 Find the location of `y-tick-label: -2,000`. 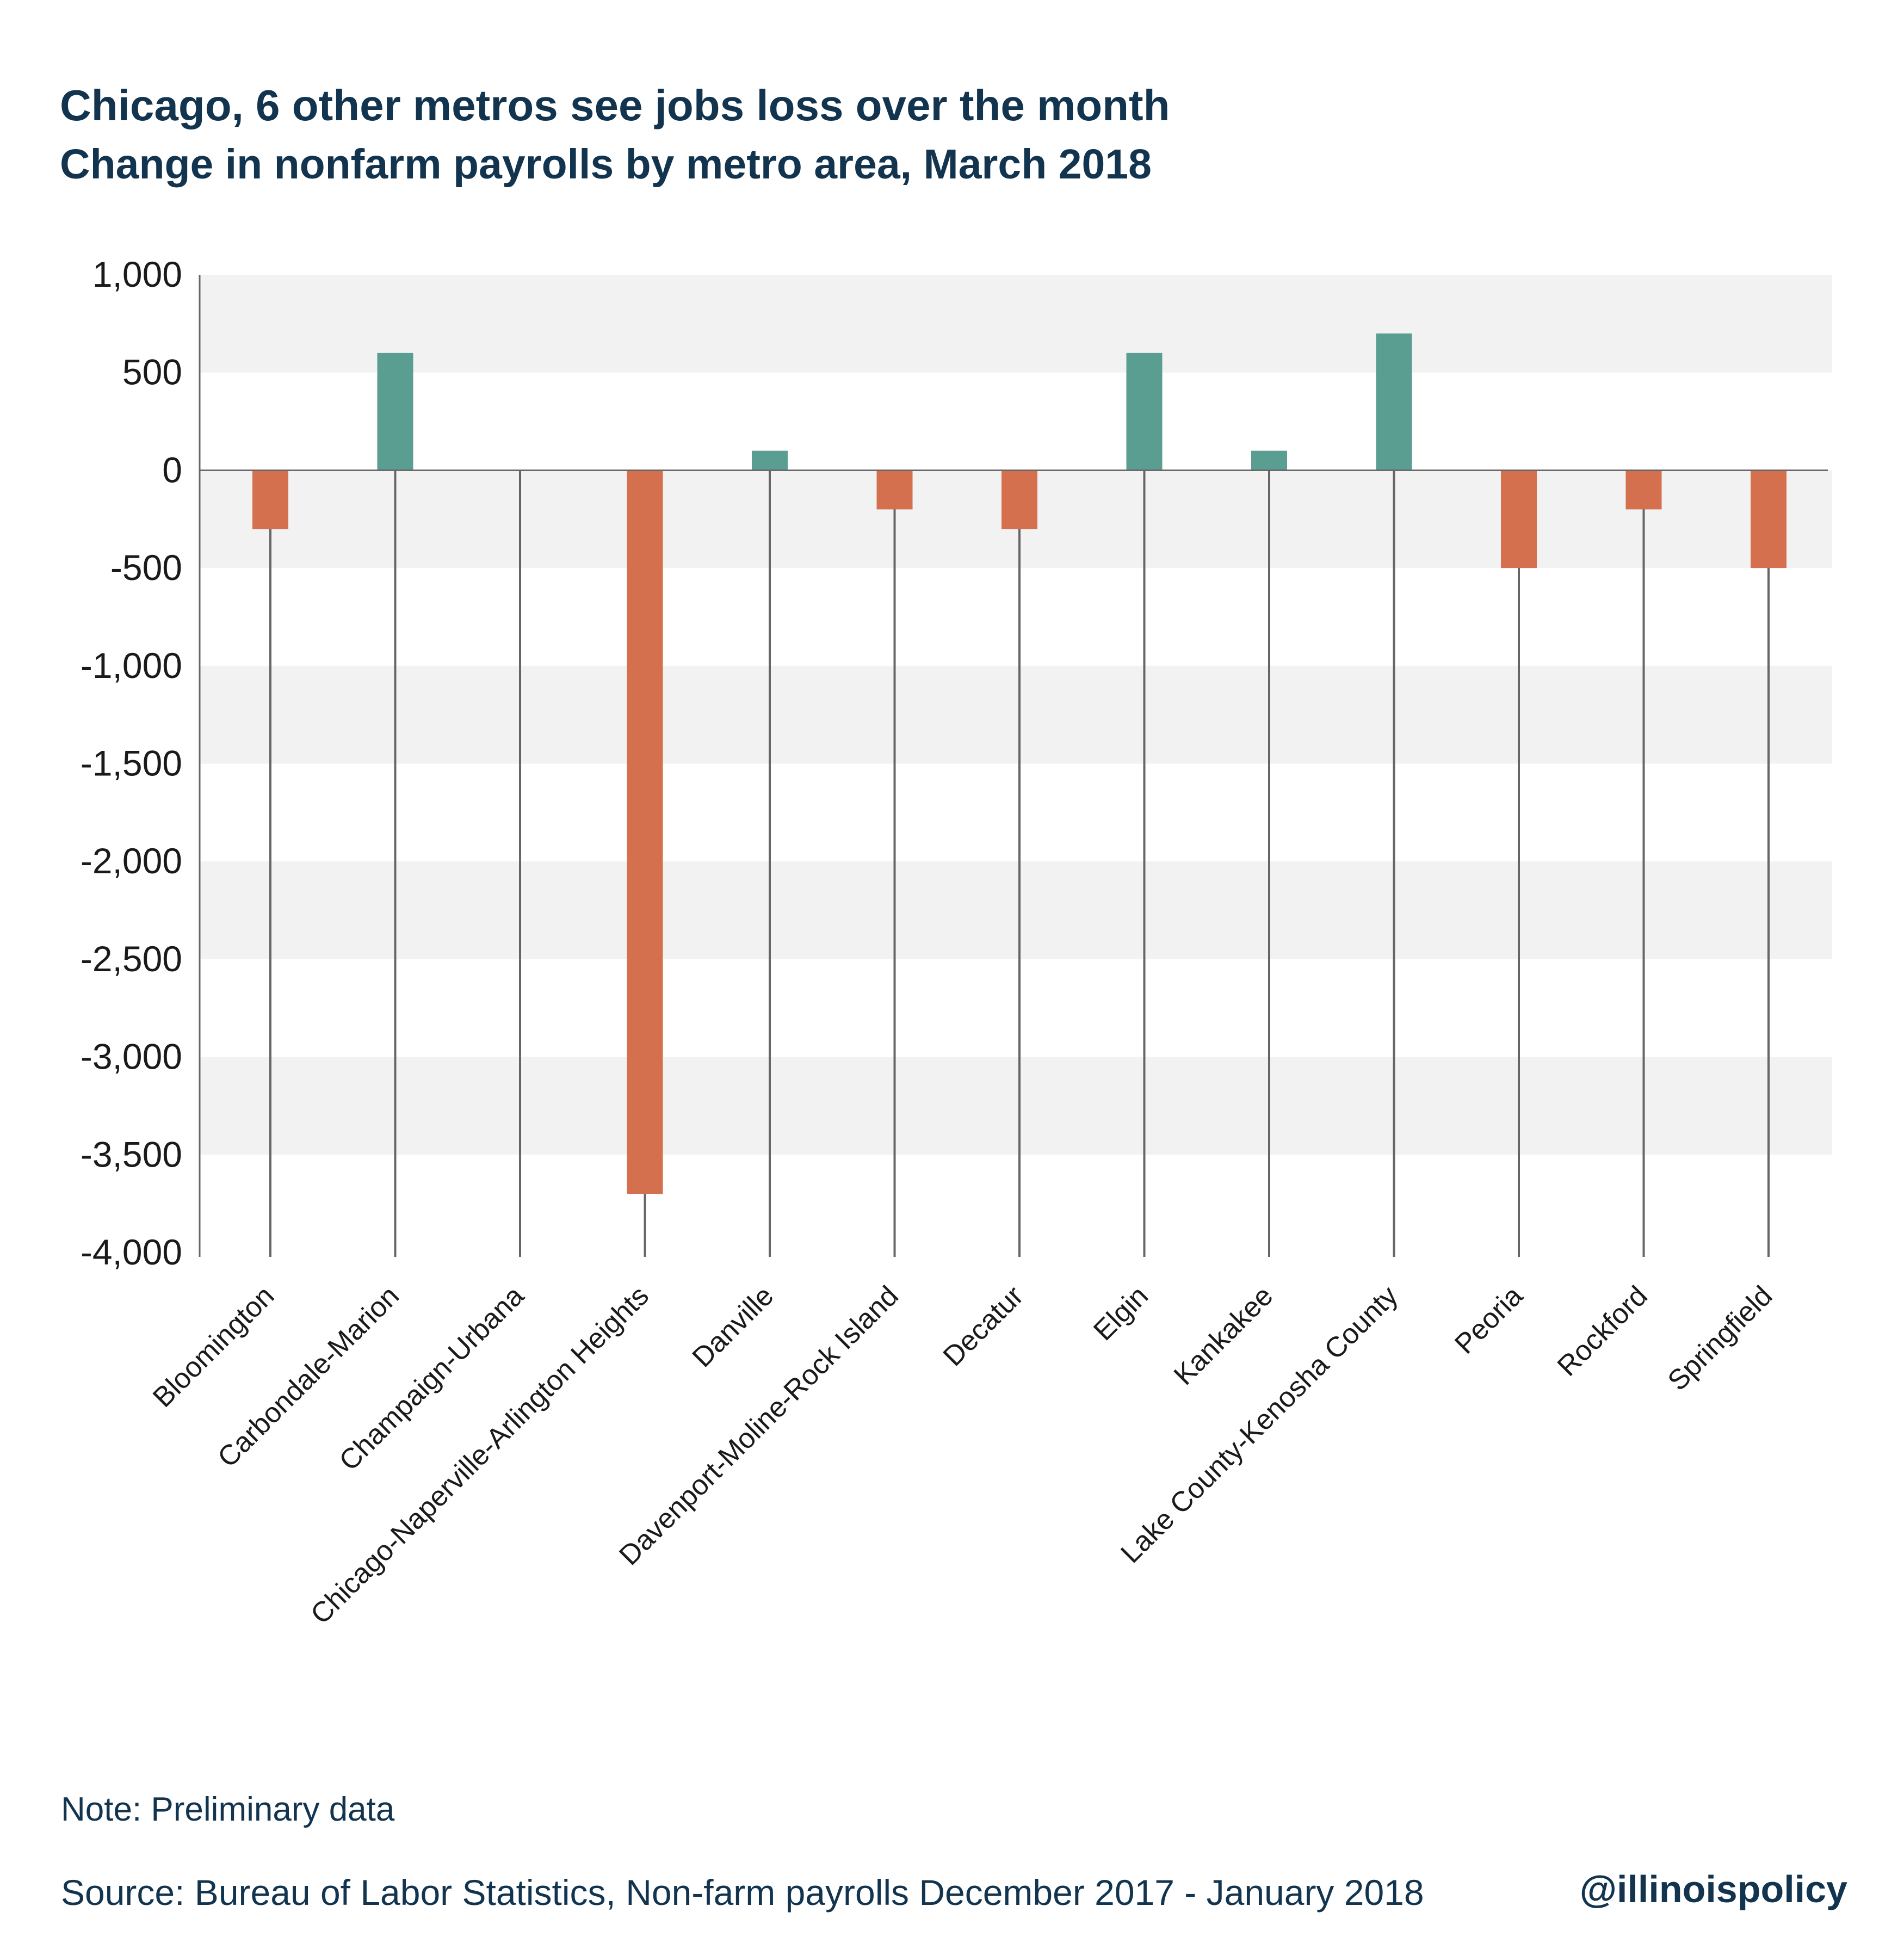

y-tick-label: -2,000 is located at coordinates (131, 861).